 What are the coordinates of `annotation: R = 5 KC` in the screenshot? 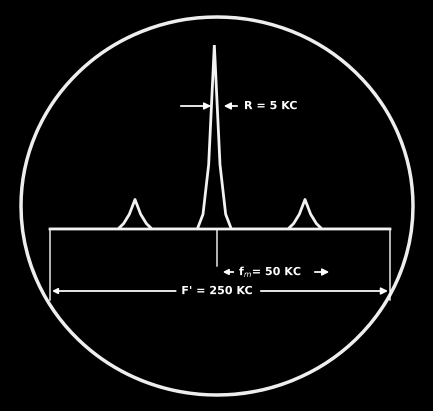 It's located at (271, 105).